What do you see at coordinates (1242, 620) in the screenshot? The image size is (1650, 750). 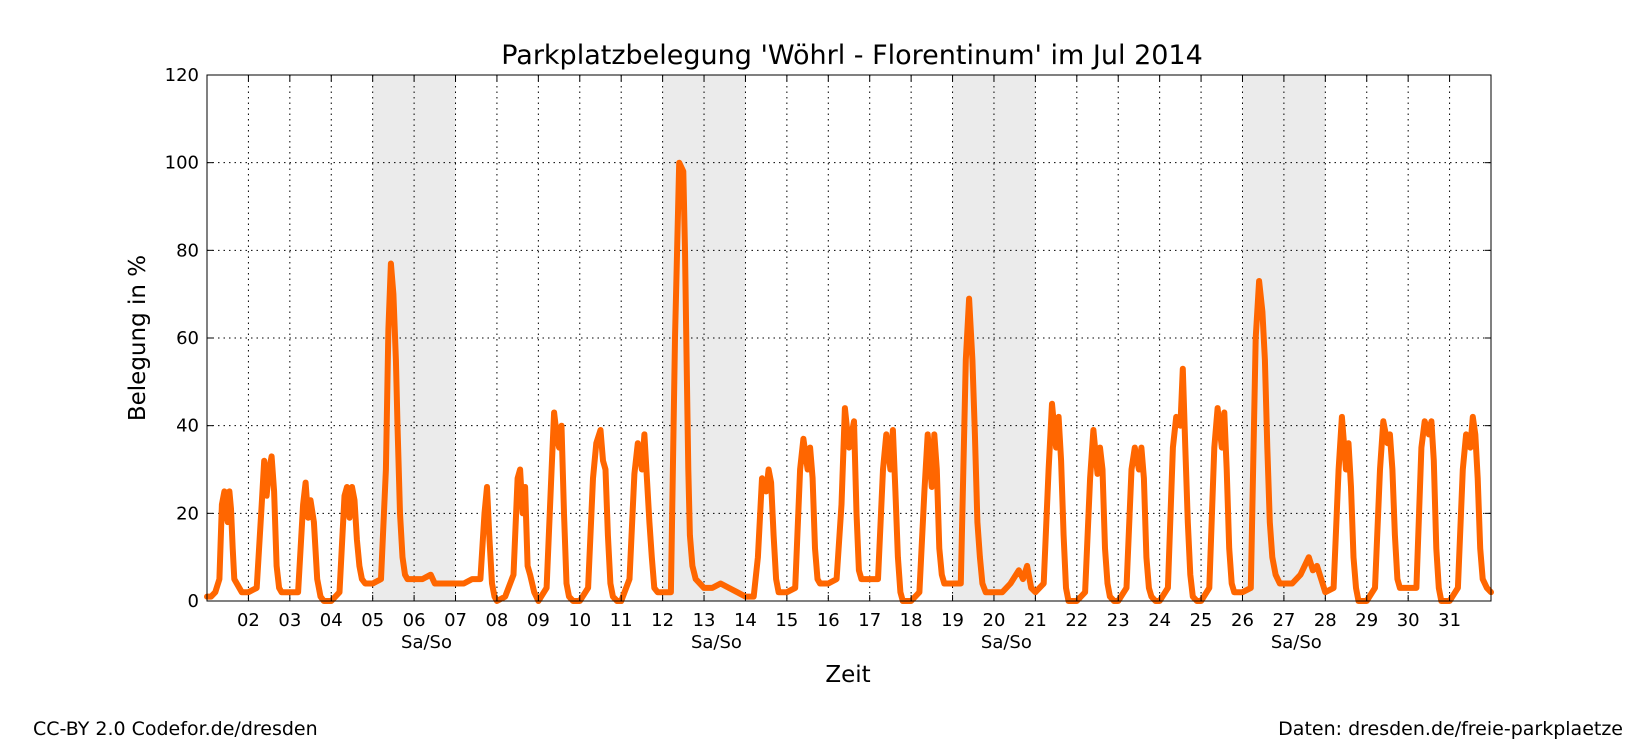 I see `x-tick-label: 26` at bounding box center [1242, 620].